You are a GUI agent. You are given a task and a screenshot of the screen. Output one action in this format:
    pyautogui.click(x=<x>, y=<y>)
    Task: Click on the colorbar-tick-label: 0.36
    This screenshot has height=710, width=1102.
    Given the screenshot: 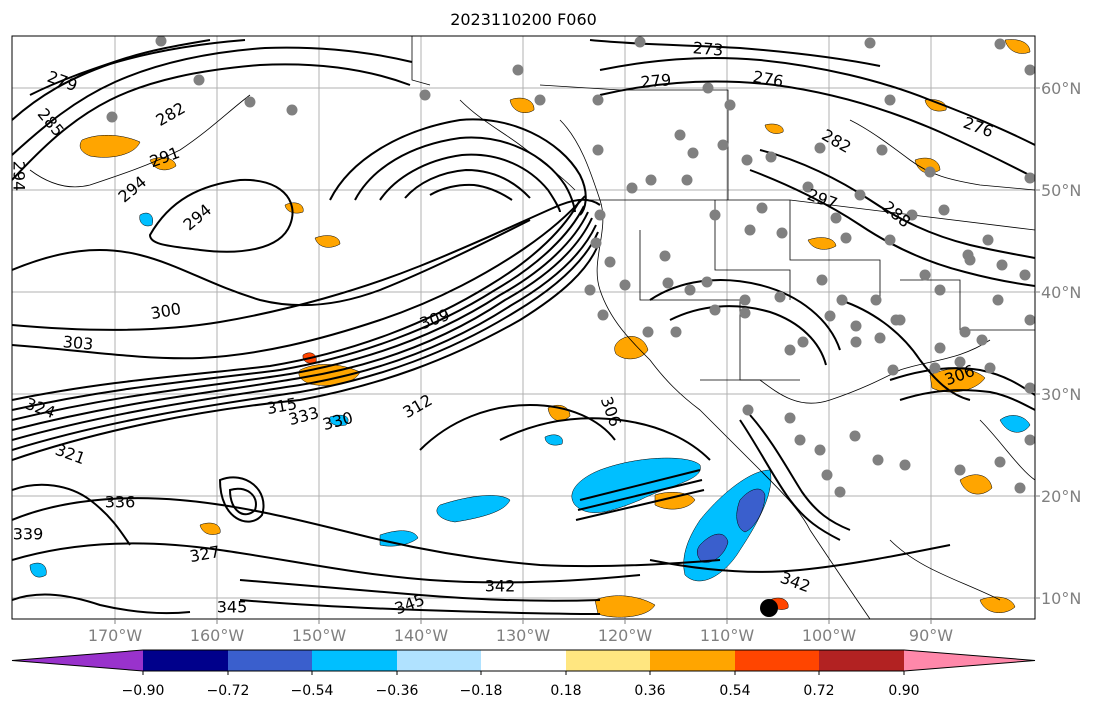 What is the action you would take?
    pyautogui.click(x=649, y=691)
    